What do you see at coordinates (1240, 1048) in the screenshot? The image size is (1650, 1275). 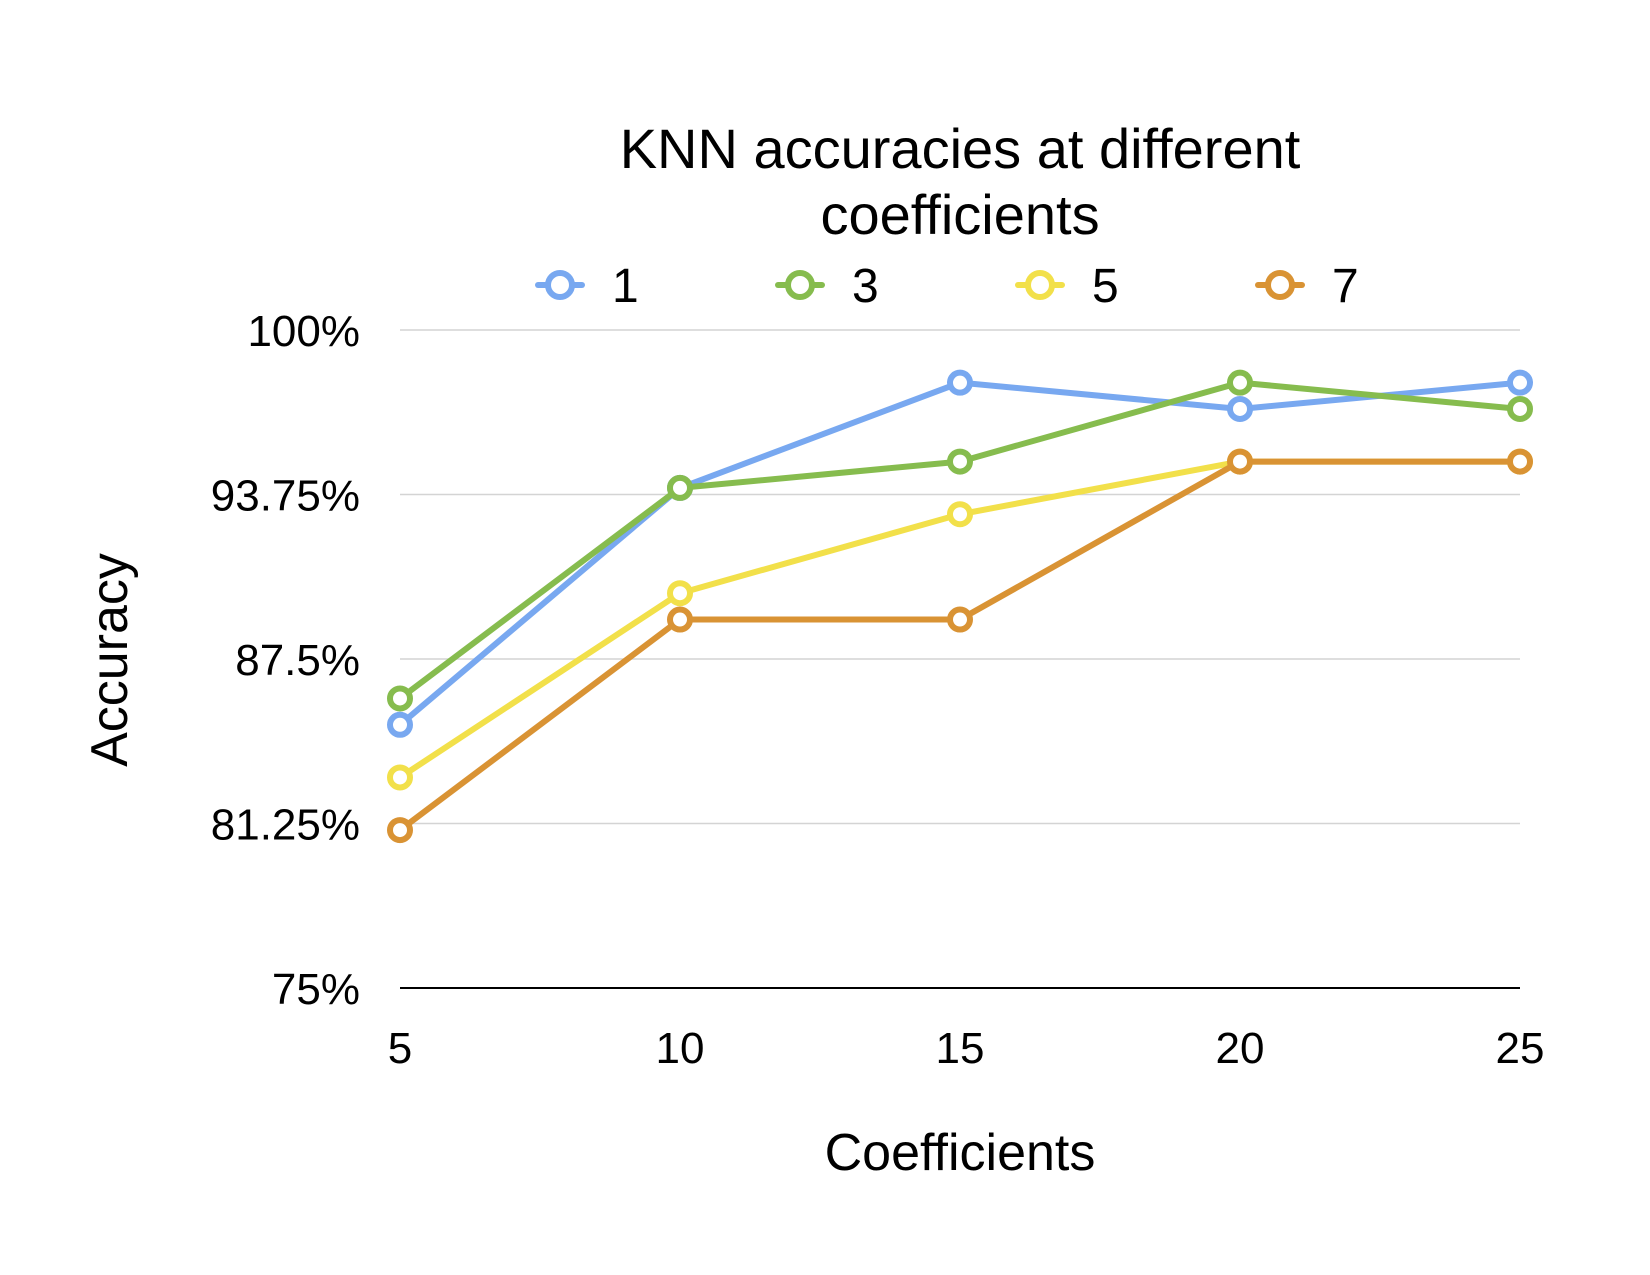 I see `x-tick-label: 20` at bounding box center [1240, 1048].